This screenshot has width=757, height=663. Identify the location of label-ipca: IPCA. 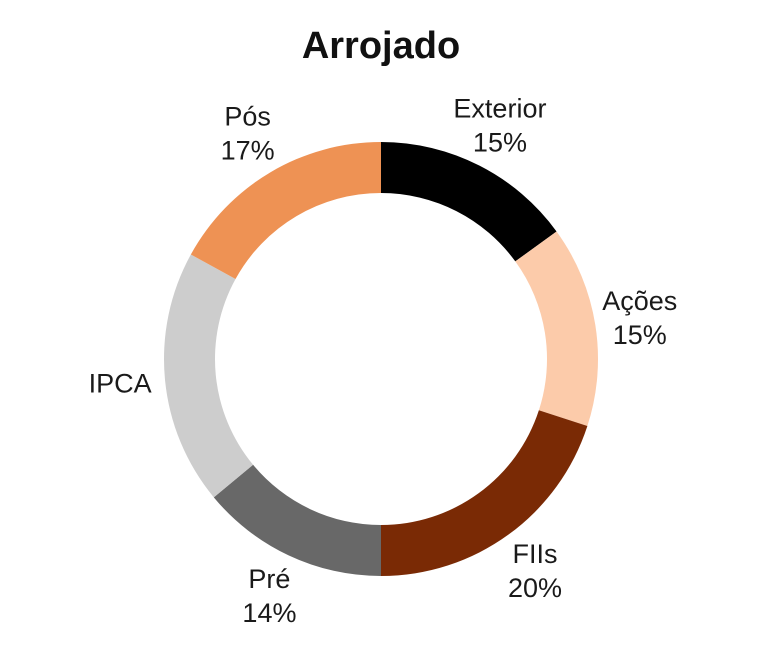
(120, 384).